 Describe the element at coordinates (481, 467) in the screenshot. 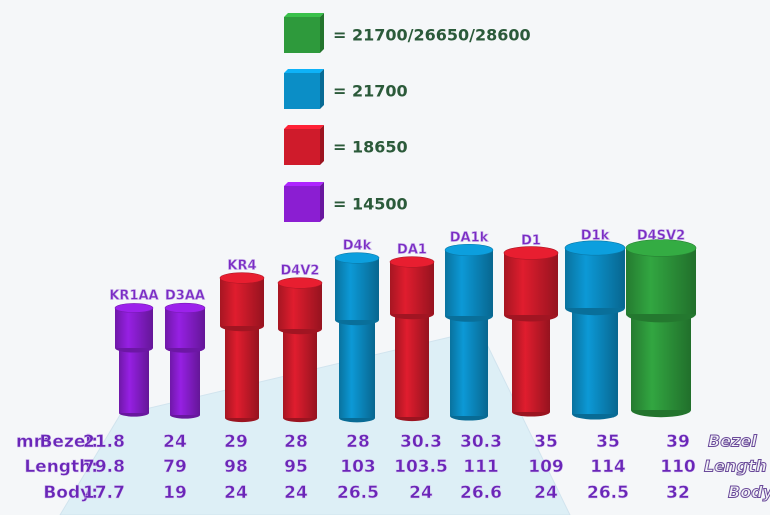

I see `cell-value: 111` at that location.